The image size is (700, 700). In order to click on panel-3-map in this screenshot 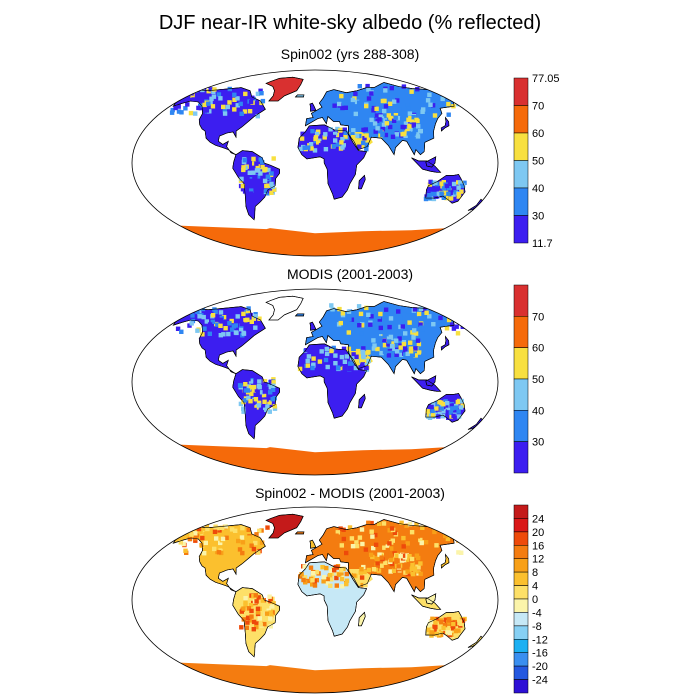, I will do `click(315, 600)`.